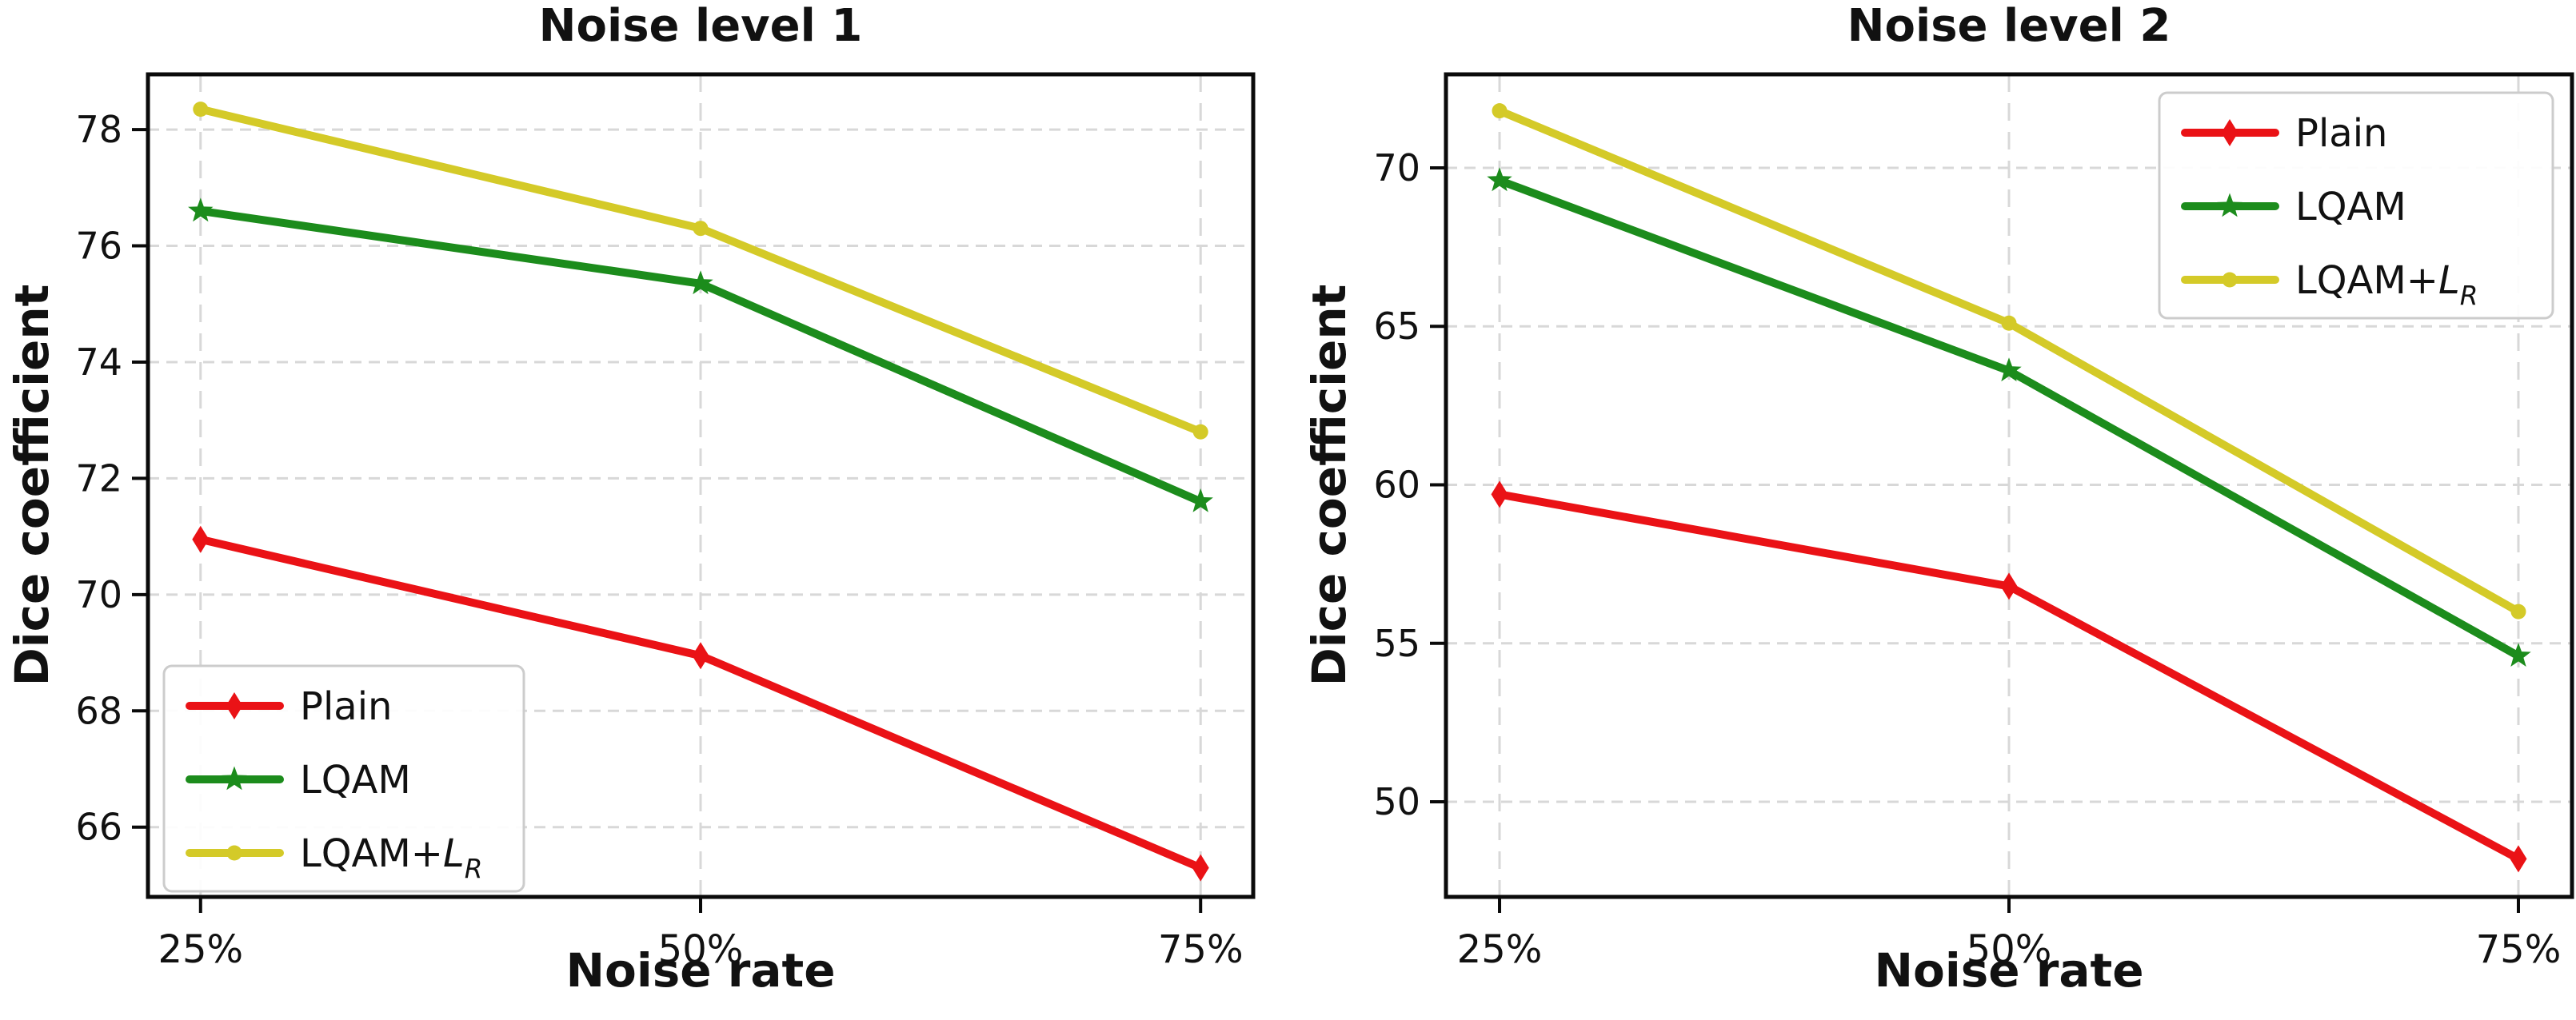  I want to click on y-tick-label-74: 74, so click(99, 362).